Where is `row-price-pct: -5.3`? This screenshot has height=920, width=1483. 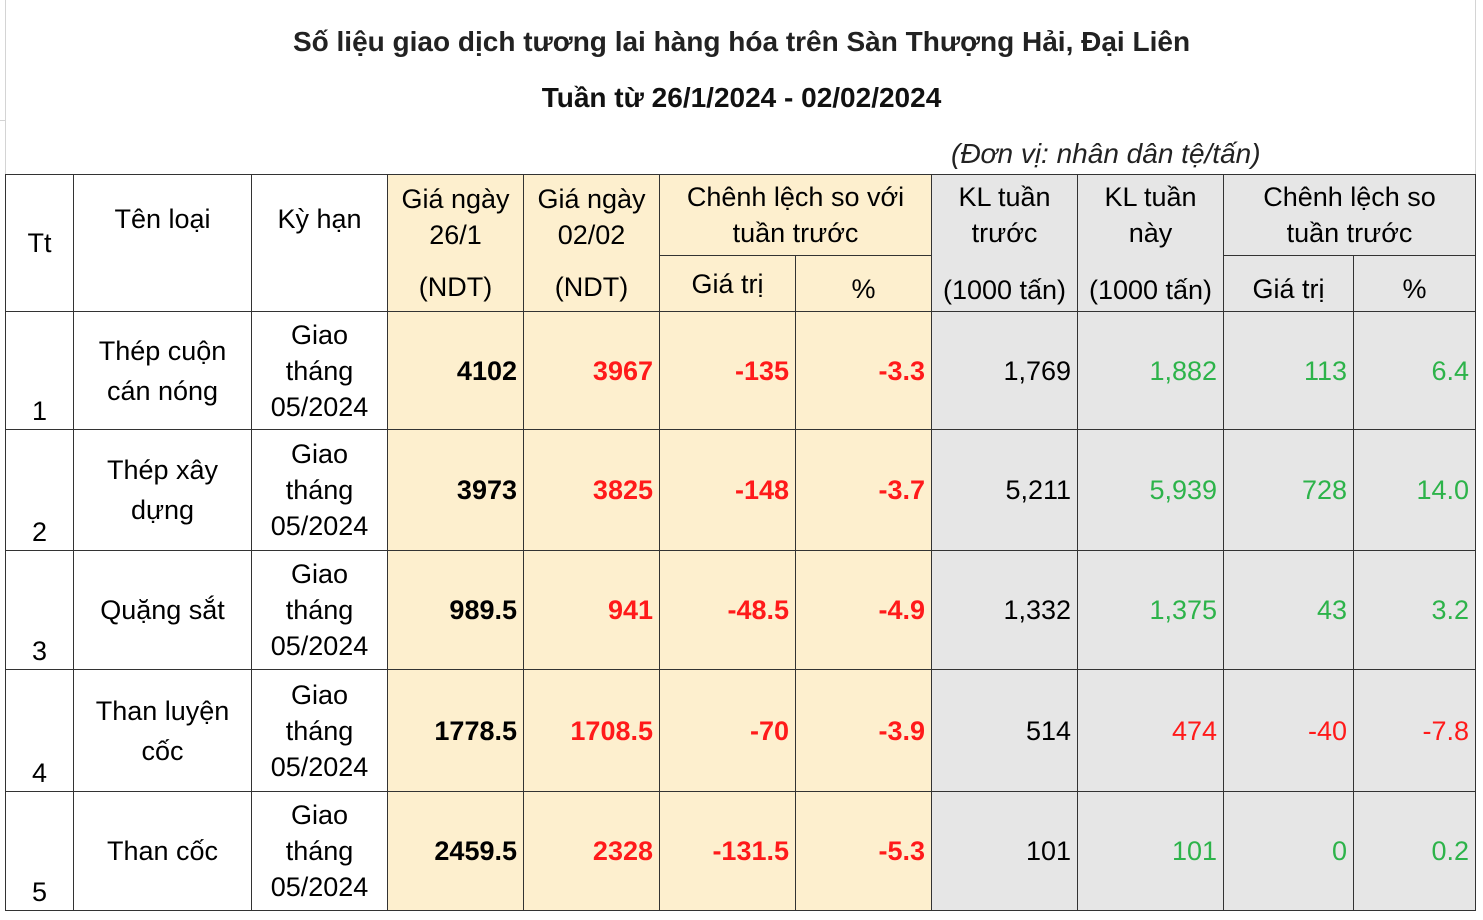 row-price-pct: -5.3 is located at coordinates (863, 851).